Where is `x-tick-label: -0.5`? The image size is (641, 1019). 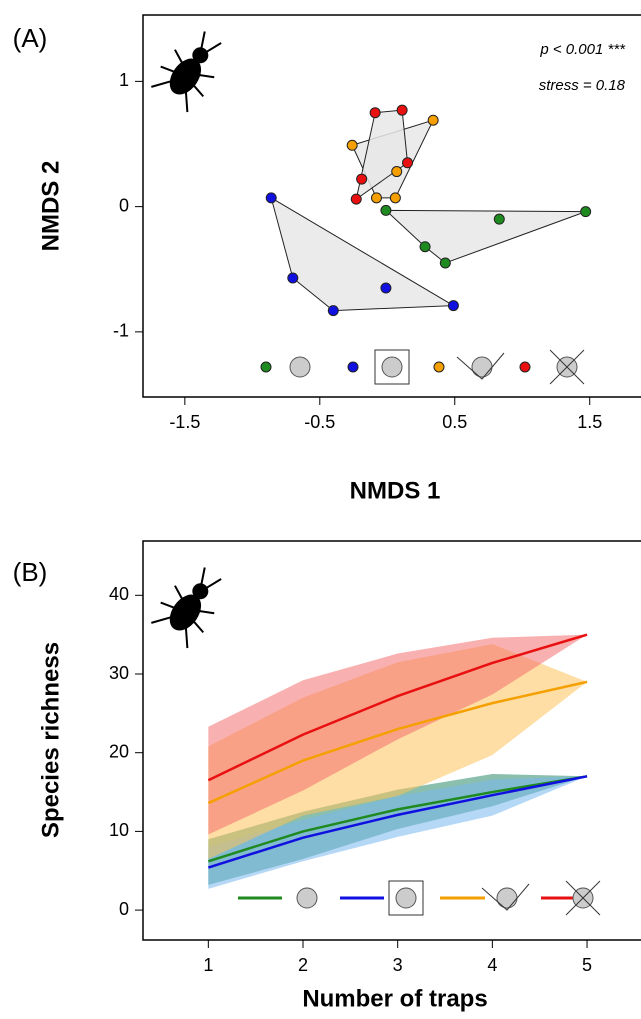
x-tick-label: -0.5 is located at coordinates (319, 422).